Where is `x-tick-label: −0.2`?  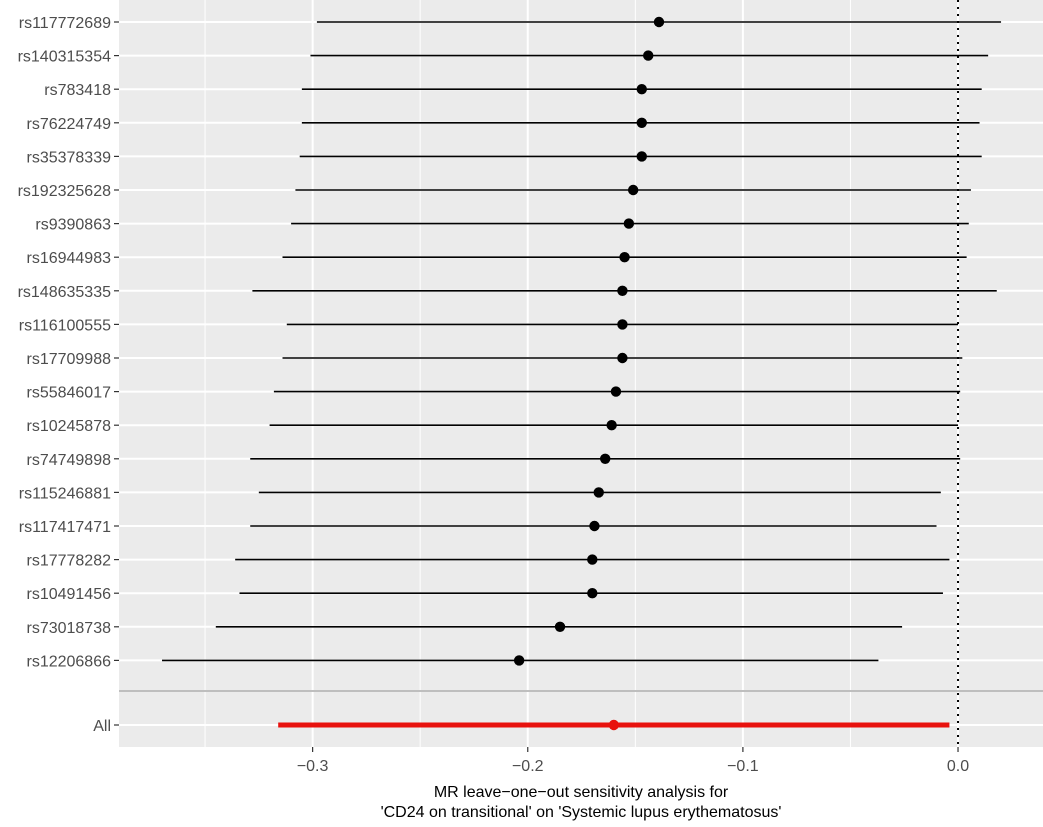
x-tick-label: −0.2 is located at coordinates (528, 766).